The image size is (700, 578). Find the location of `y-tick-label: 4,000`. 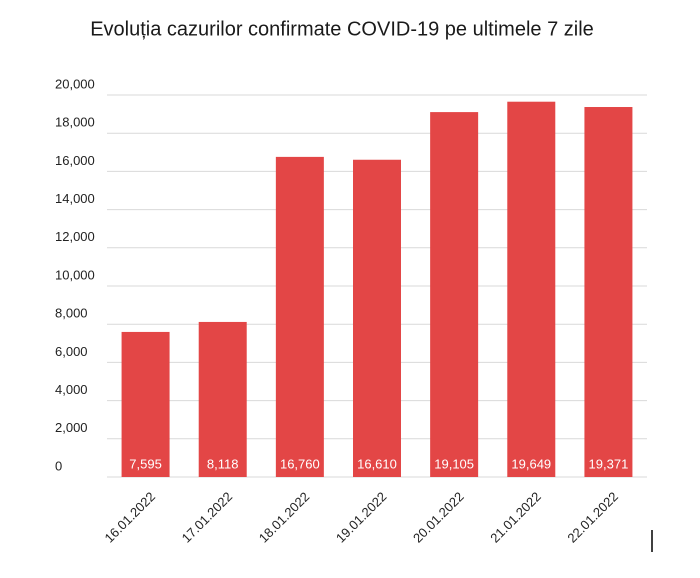

y-tick-label: 4,000 is located at coordinates (71, 389).